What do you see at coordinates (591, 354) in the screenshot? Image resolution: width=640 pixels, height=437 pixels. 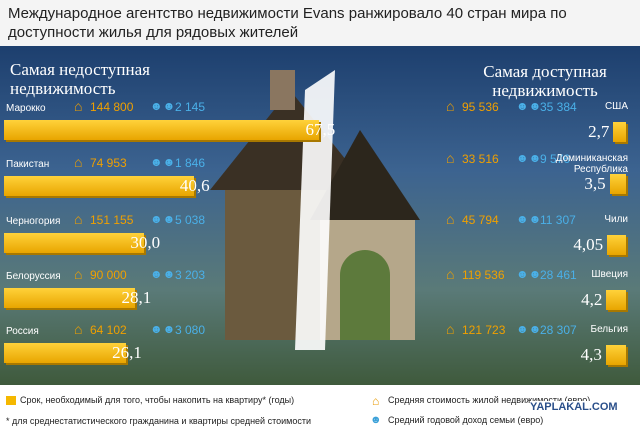 I see `years-label: 4,3` at bounding box center [591, 354].